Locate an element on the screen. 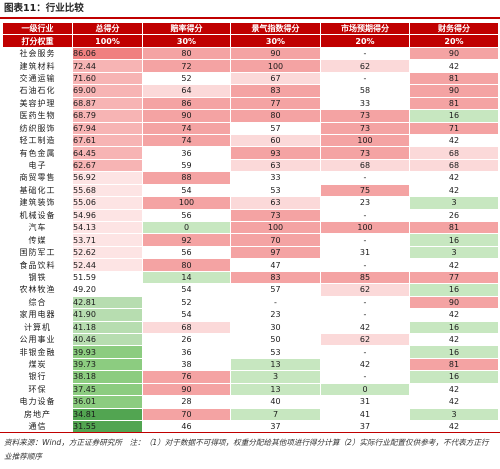 The width and height of the screenshot is (500, 469). valuation-score: 59 is located at coordinates (186, 165).